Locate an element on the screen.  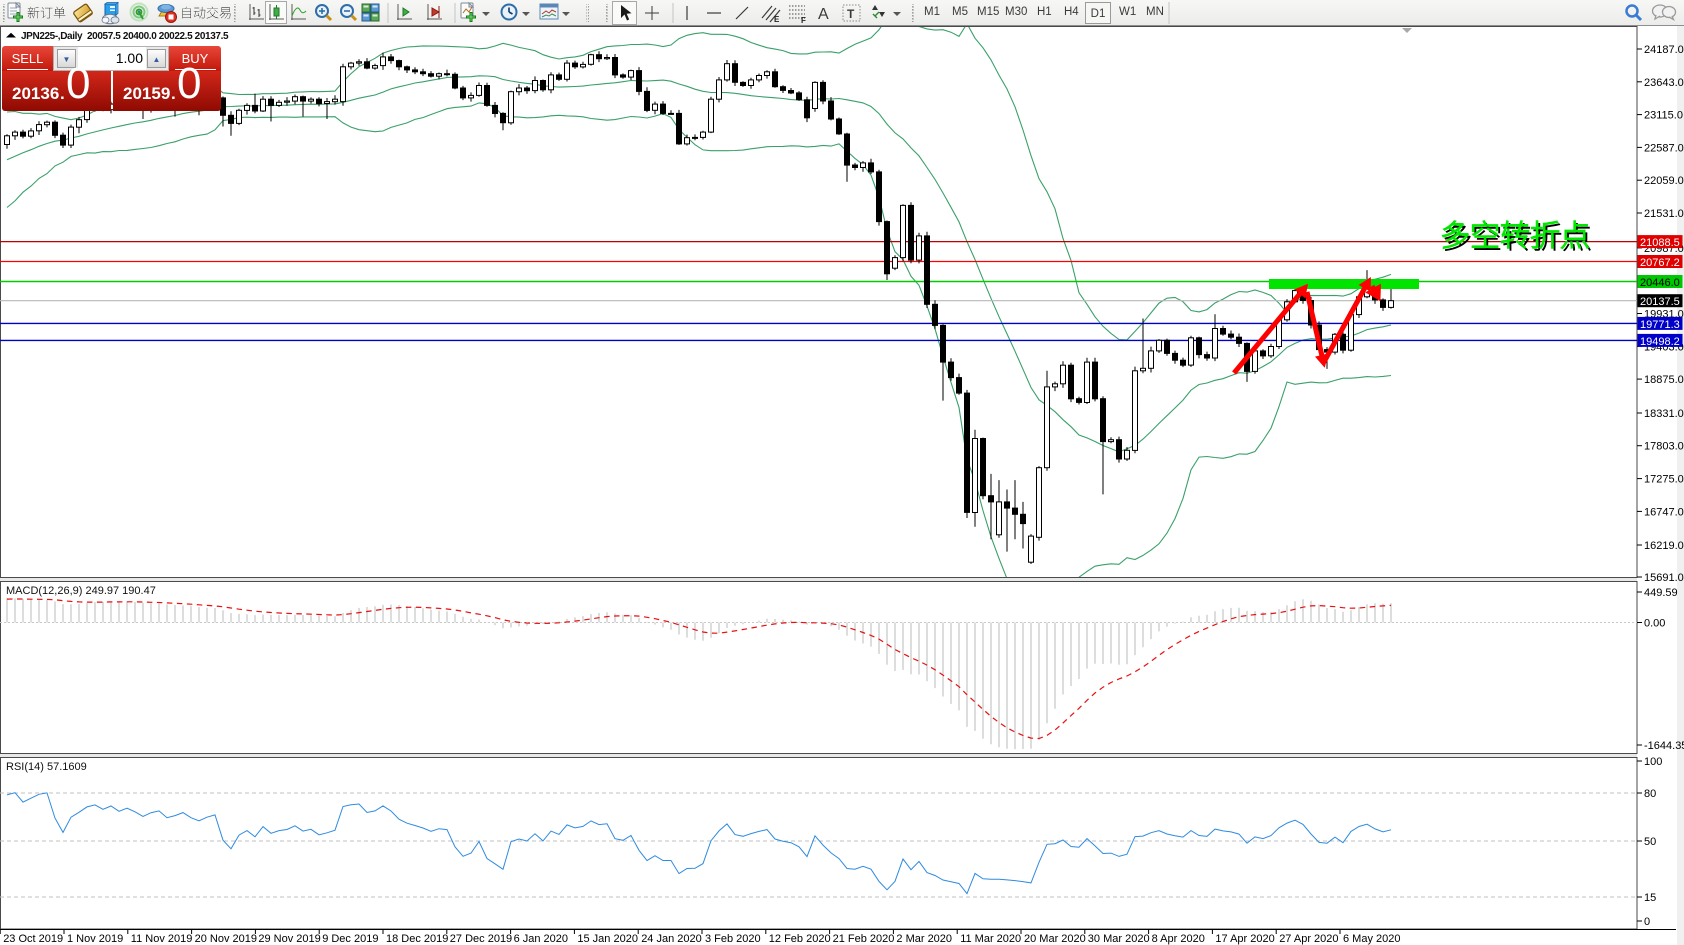
svg-text: 100 is located at coordinates (1653, 762).